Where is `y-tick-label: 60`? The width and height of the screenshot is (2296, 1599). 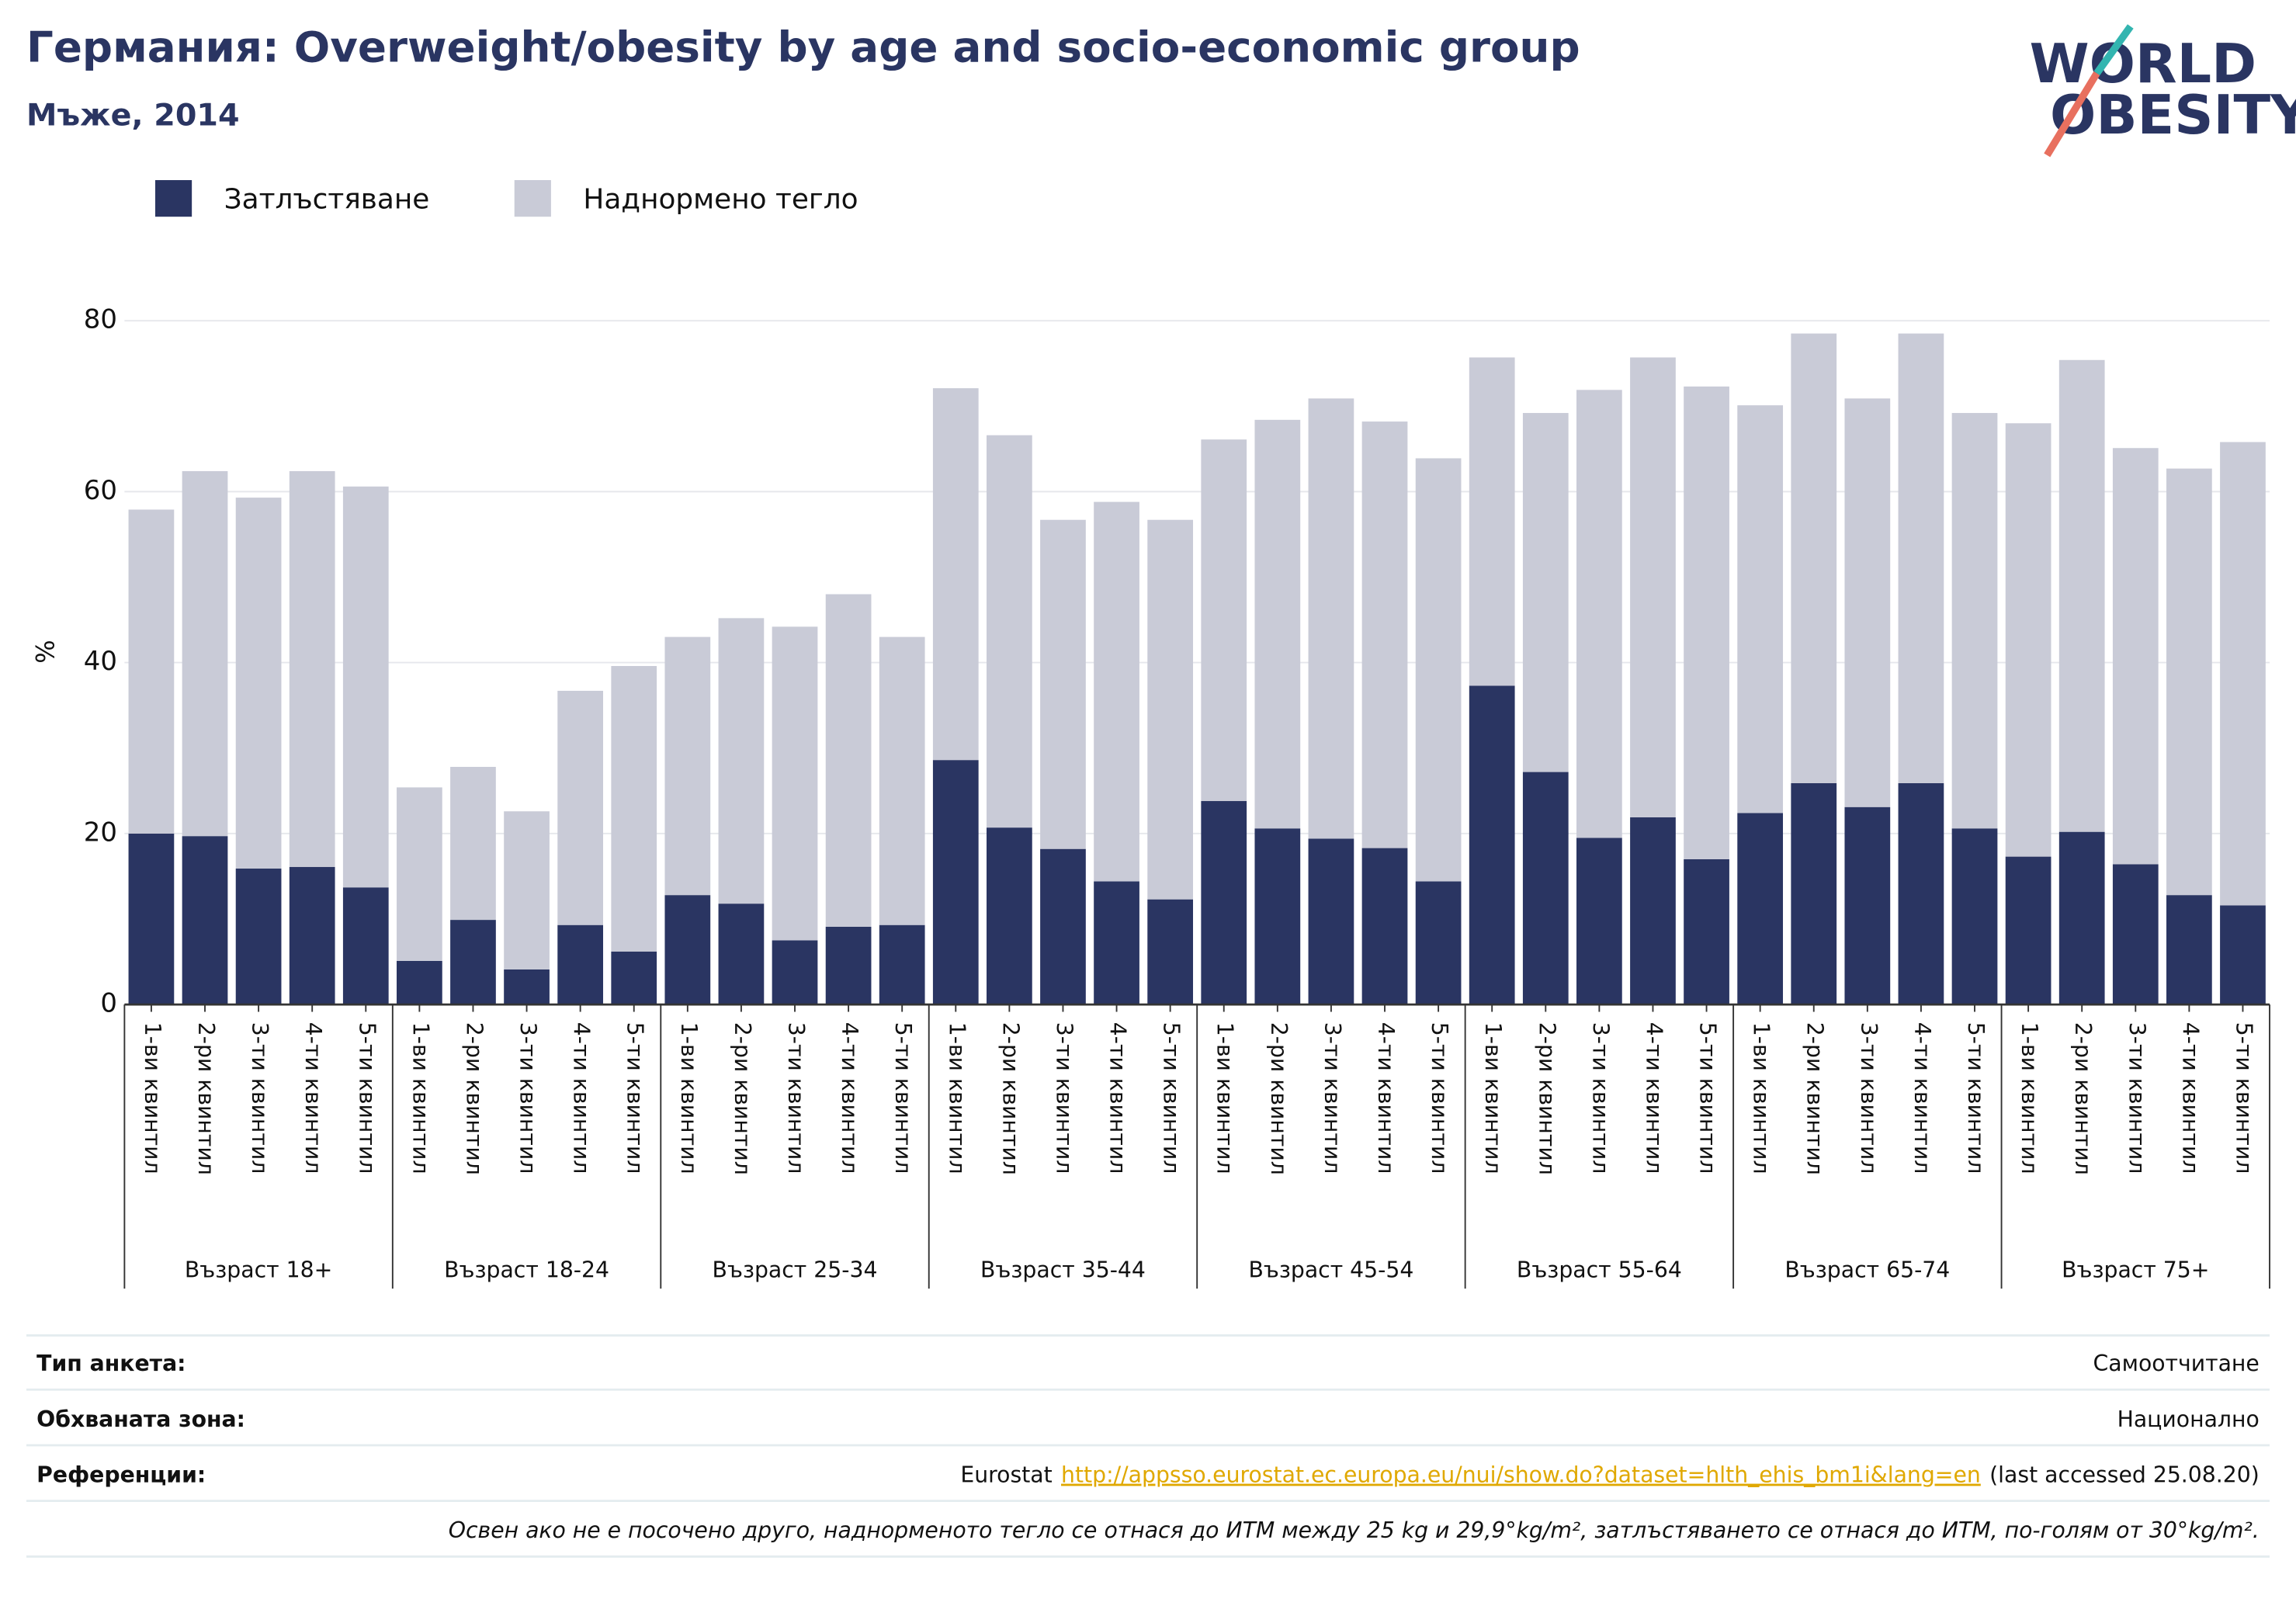
y-tick-label: 60 is located at coordinates (100, 490).